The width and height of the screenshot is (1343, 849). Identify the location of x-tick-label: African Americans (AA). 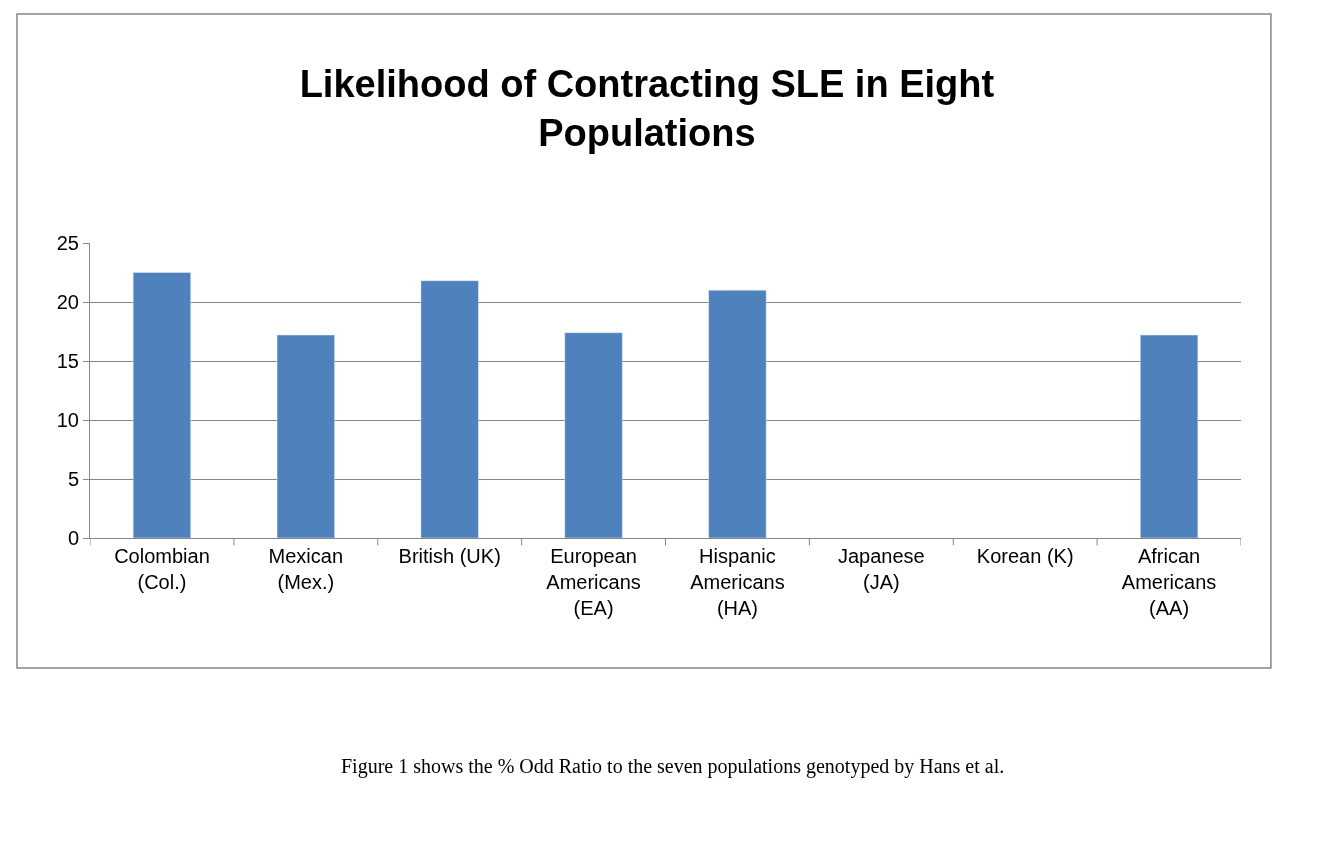
(1169, 582).